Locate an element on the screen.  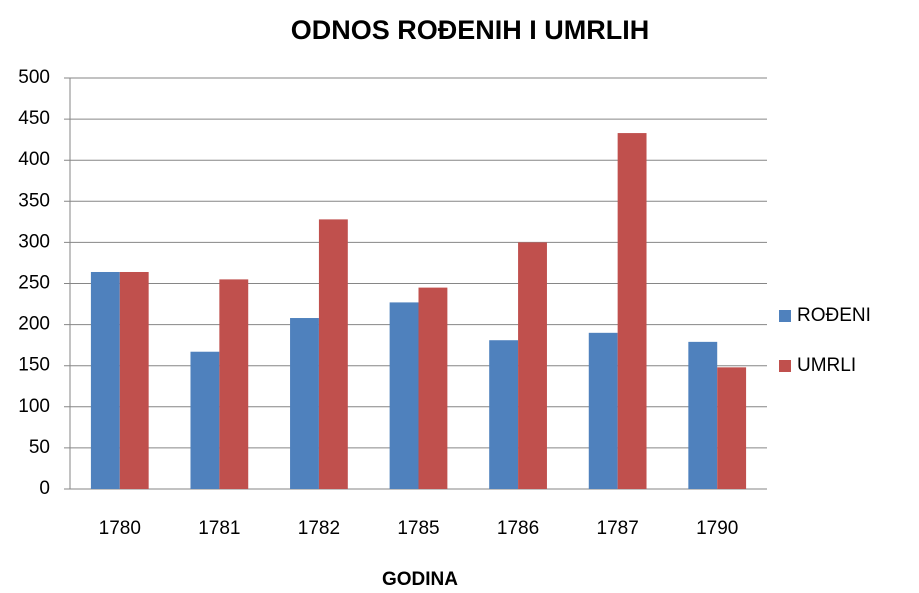
y-tick-label: 0 is located at coordinates (44, 488).